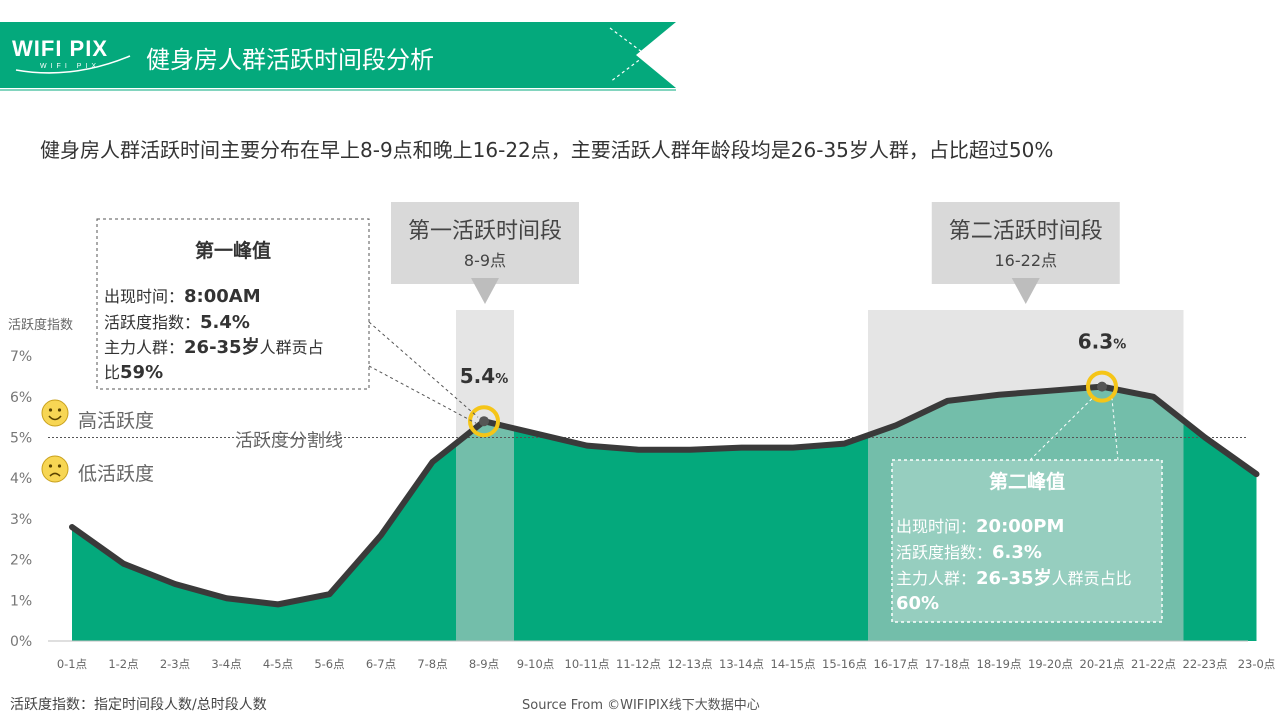  I want to click on logo-text: WIFI PIX, so click(60, 48).